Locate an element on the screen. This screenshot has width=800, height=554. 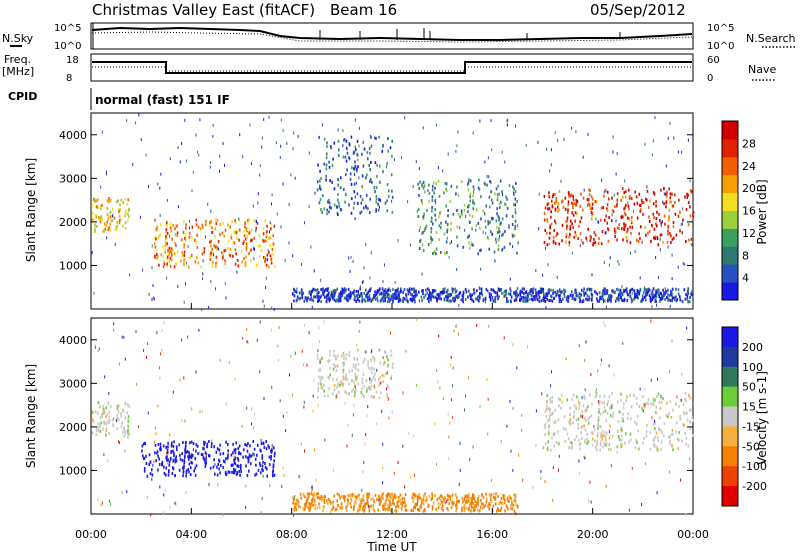
velocity-colorbar-cell is located at coordinates (730, 357).